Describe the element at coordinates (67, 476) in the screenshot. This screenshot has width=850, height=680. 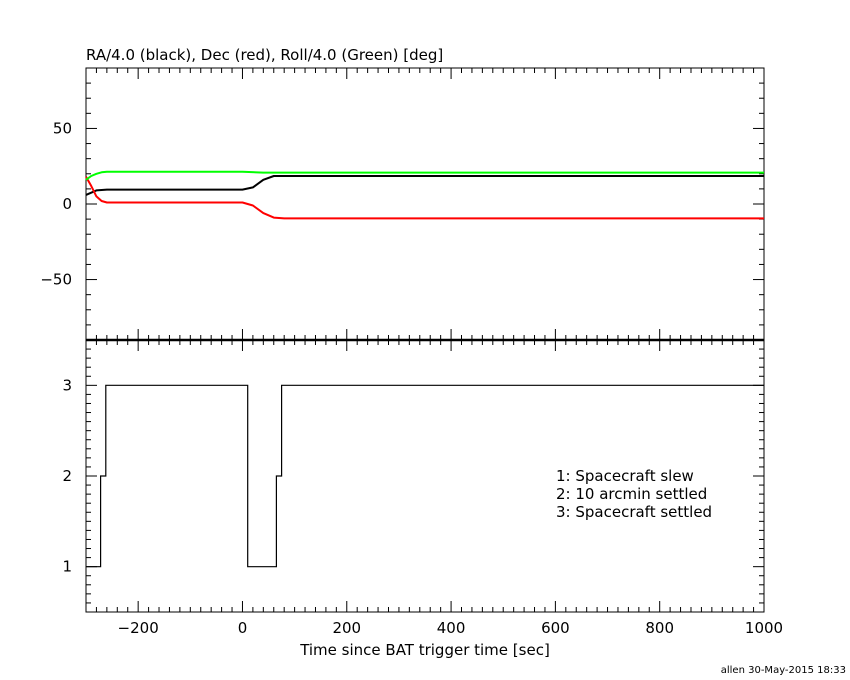
I see `bottom-y-tick-label: 2` at that location.